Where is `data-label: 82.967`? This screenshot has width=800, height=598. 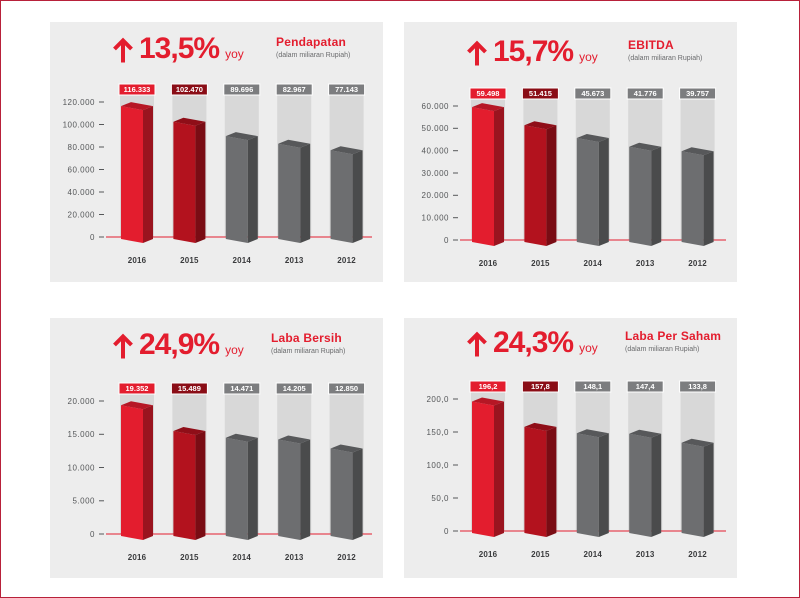 data-label: 82.967 is located at coordinates (294, 89).